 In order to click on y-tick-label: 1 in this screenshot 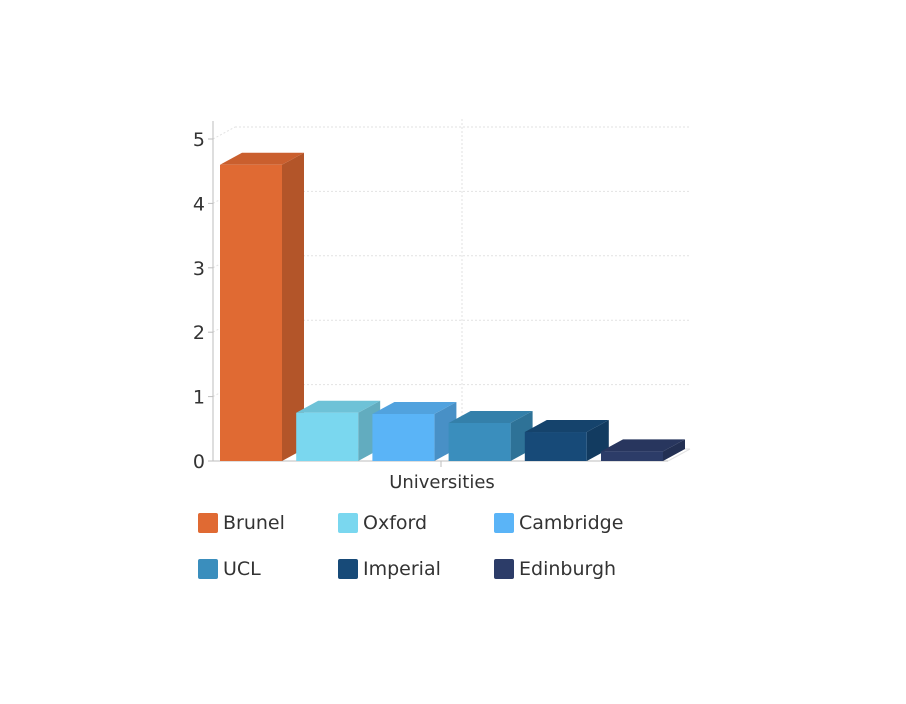, I will do `click(199, 398)`.